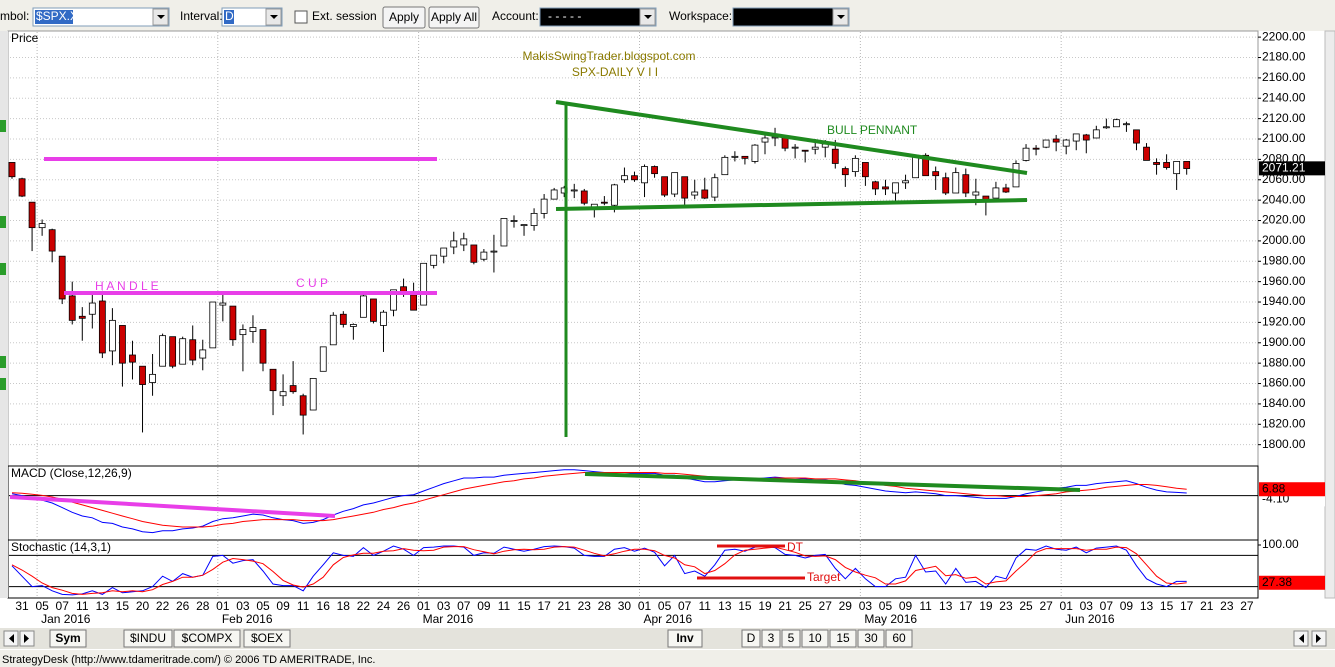 Image resolution: width=1335 pixels, height=667 pixels. What do you see at coordinates (846, 606) in the screenshot?
I see `x-tick-label: 29` at bounding box center [846, 606].